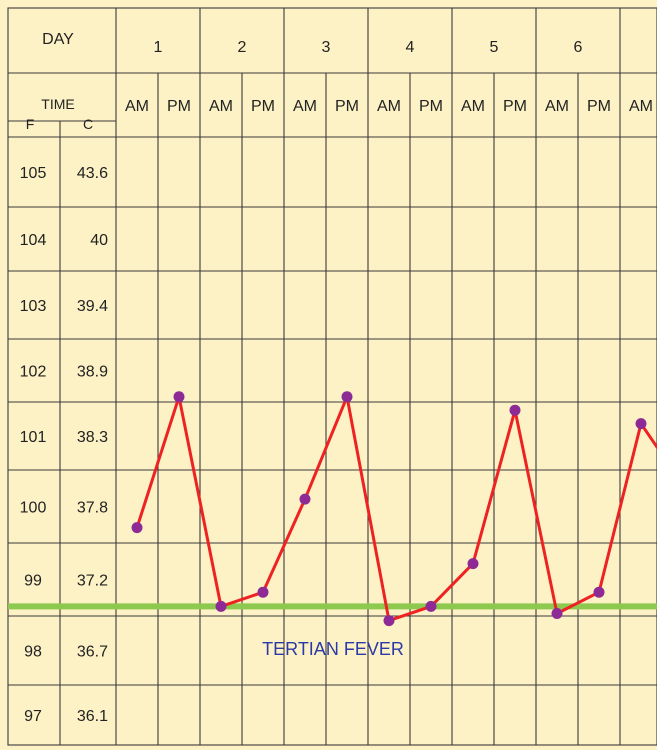 This screenshot has width=657, height=750. What do you see at coordinates (33, 306) in the screenshot?
I see `fahrenheit-tick-label: 103` at bounding box center [33, 306].